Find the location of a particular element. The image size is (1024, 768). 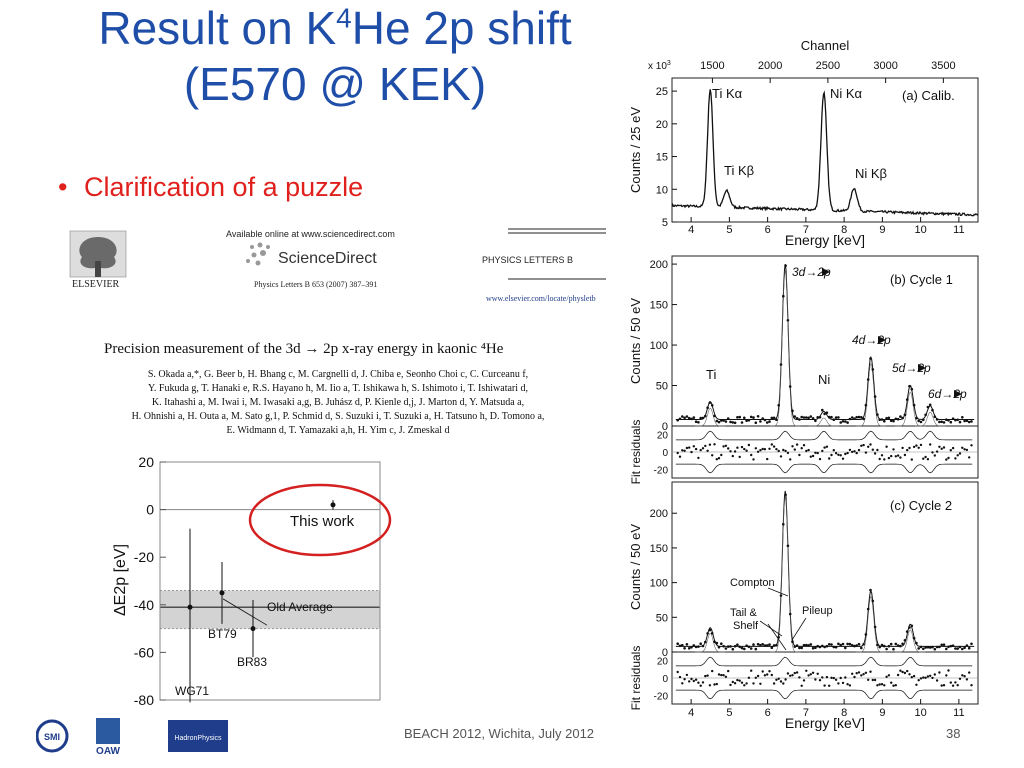

residual-tick-label: -20 is located at coordinates (661, 696).